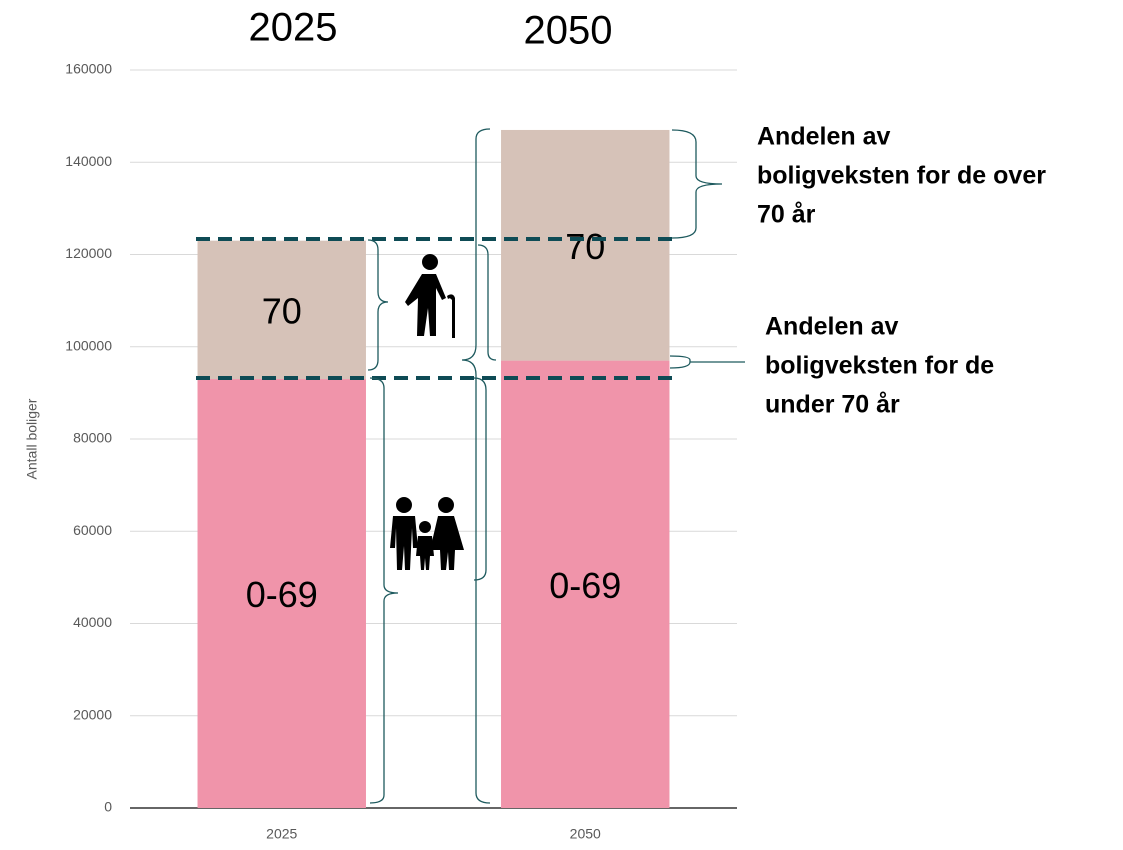 The width and height of the screenshot is (1123, 850). Describe the element at coordinates (88, 161) in the screenshot. I see `y-tick-label: 140000` at that location.